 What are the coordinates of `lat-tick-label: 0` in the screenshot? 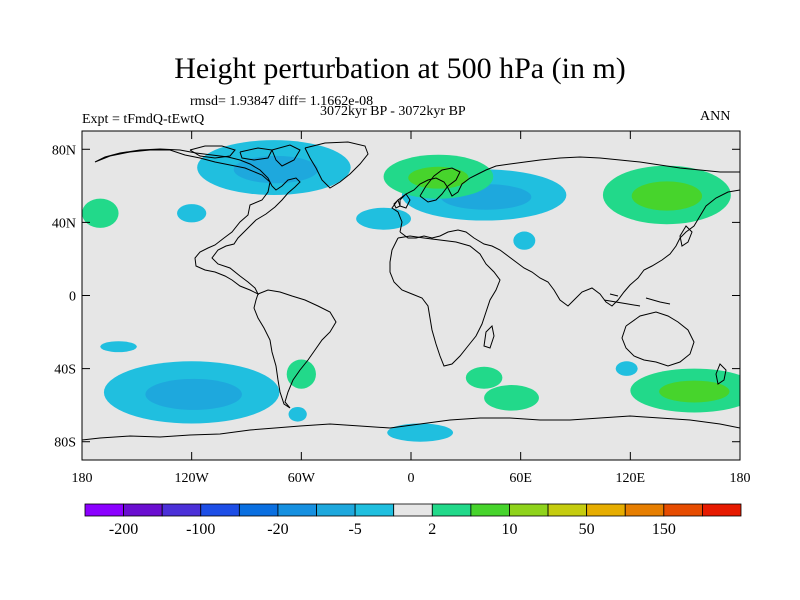 It's located at (72, 297).